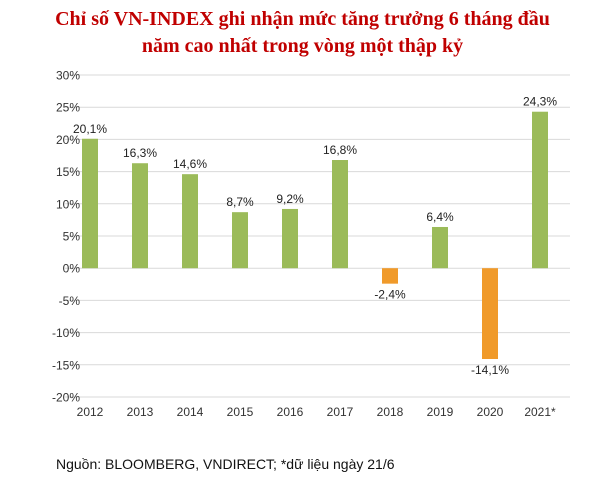 Image resolution: width=605 pixels, height=480 pixels. I want to click on y-tick-label: 5%, so click(72, 237).